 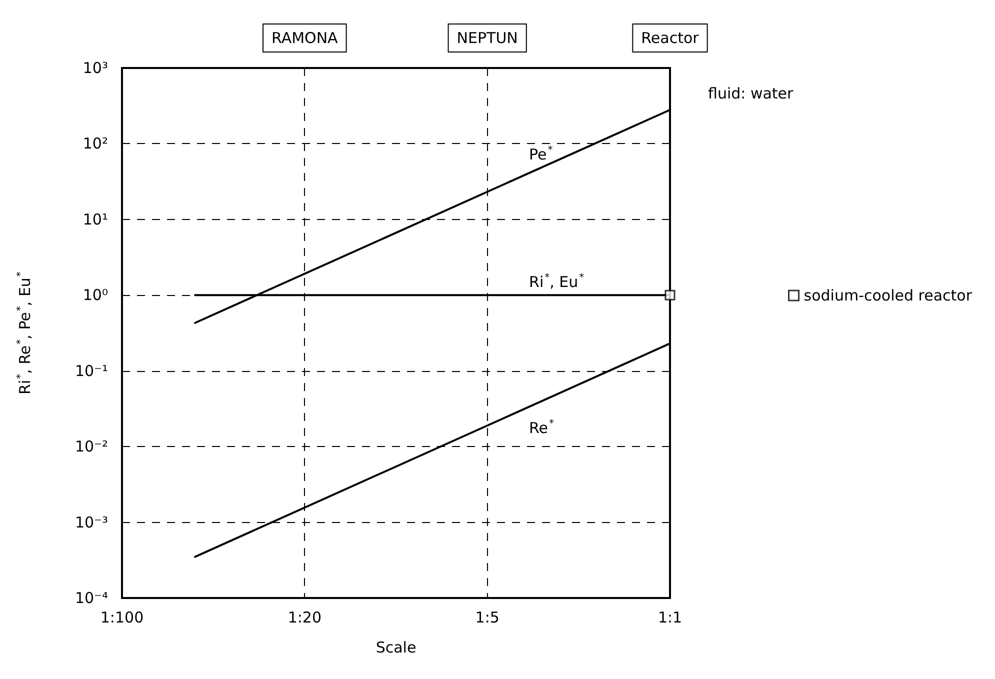 What do you see at coordinates (91, 371) in the screenshot?
I see `y-tick-label: 10⁻¹` at bounding box center [91, 371].